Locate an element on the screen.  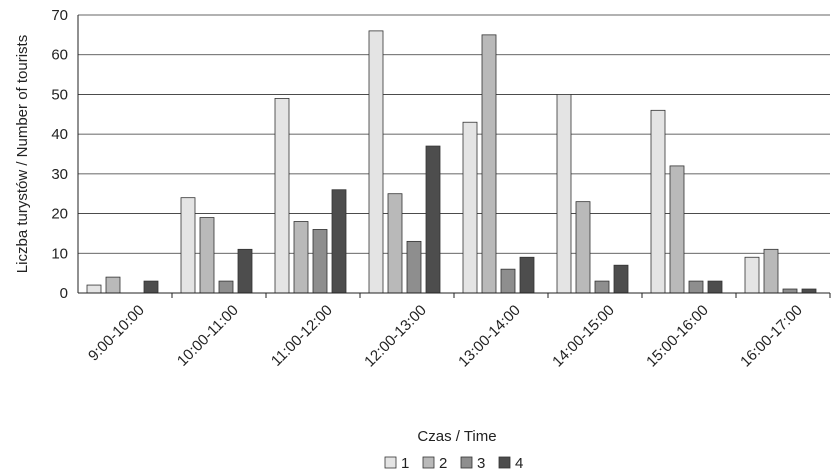
y-tick-label: 60 is located at coordinates (59, 55).